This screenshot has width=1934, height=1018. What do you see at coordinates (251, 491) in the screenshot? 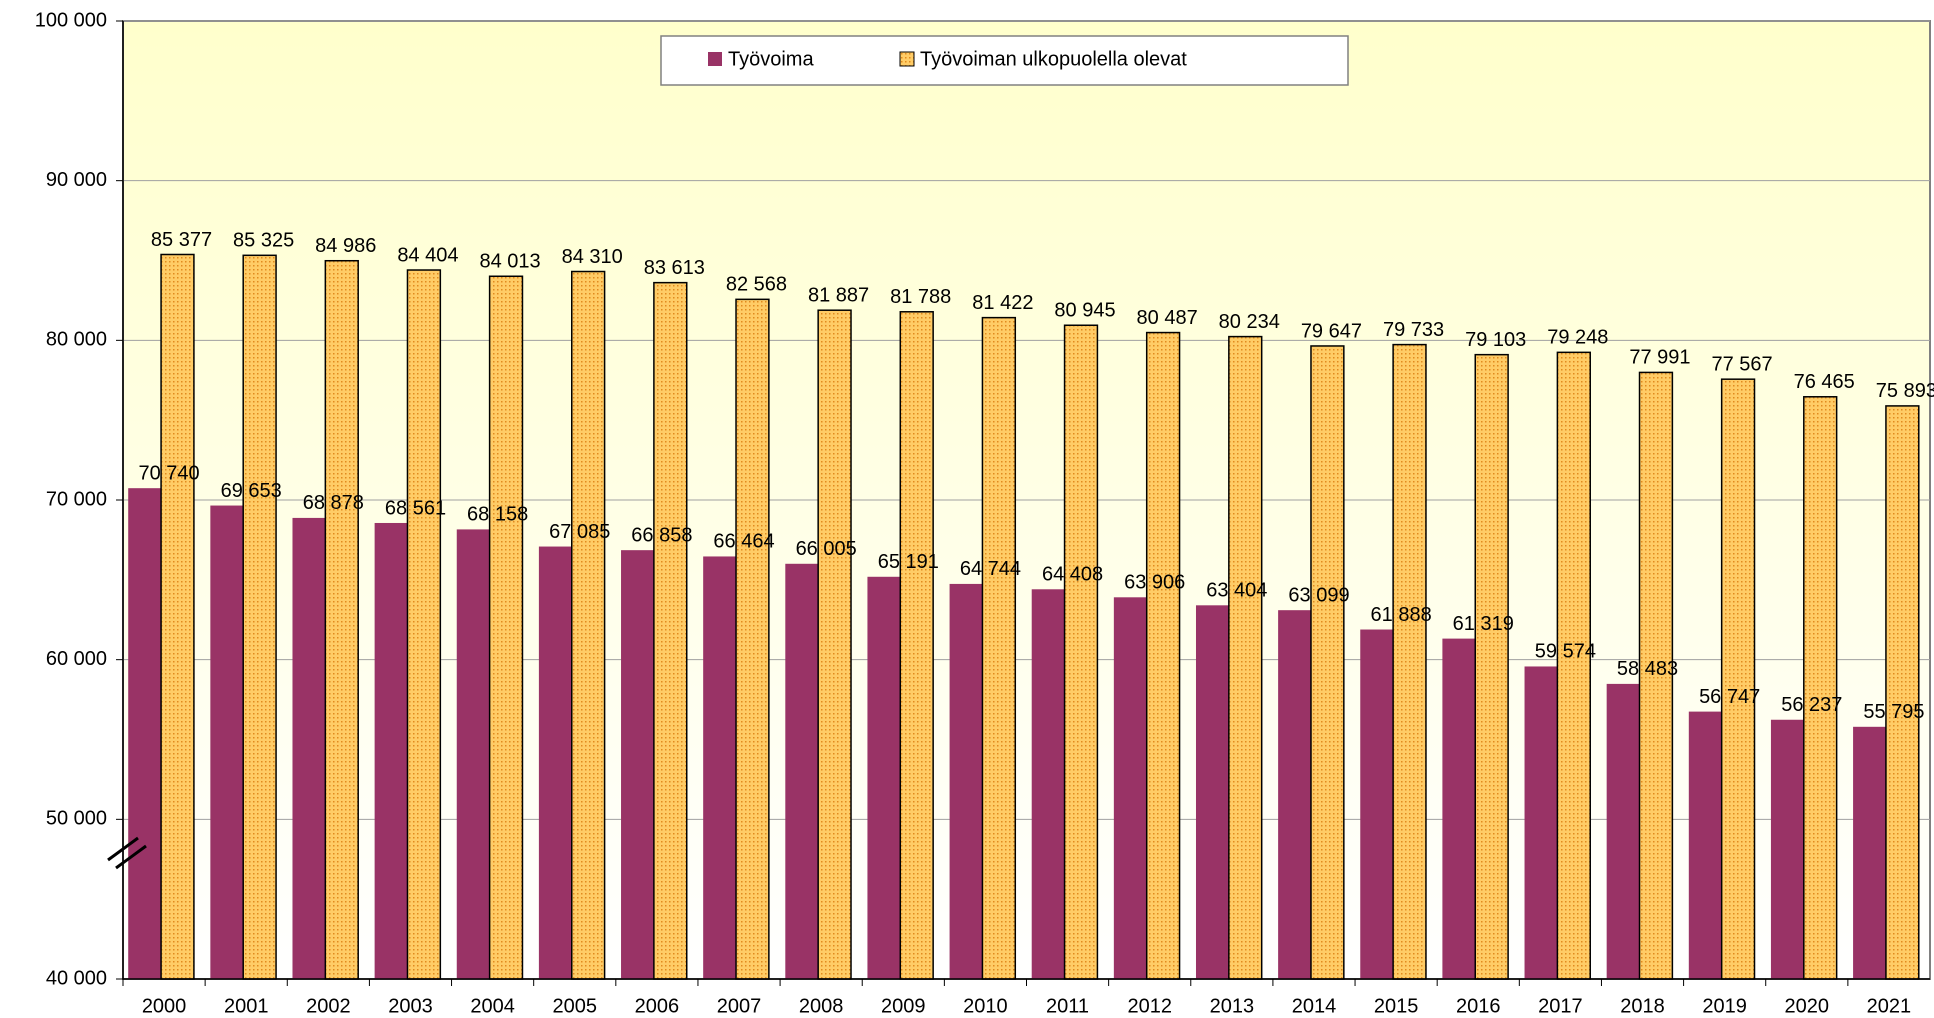
I see `value-label: 69 653` at bounding box center [251, 491].